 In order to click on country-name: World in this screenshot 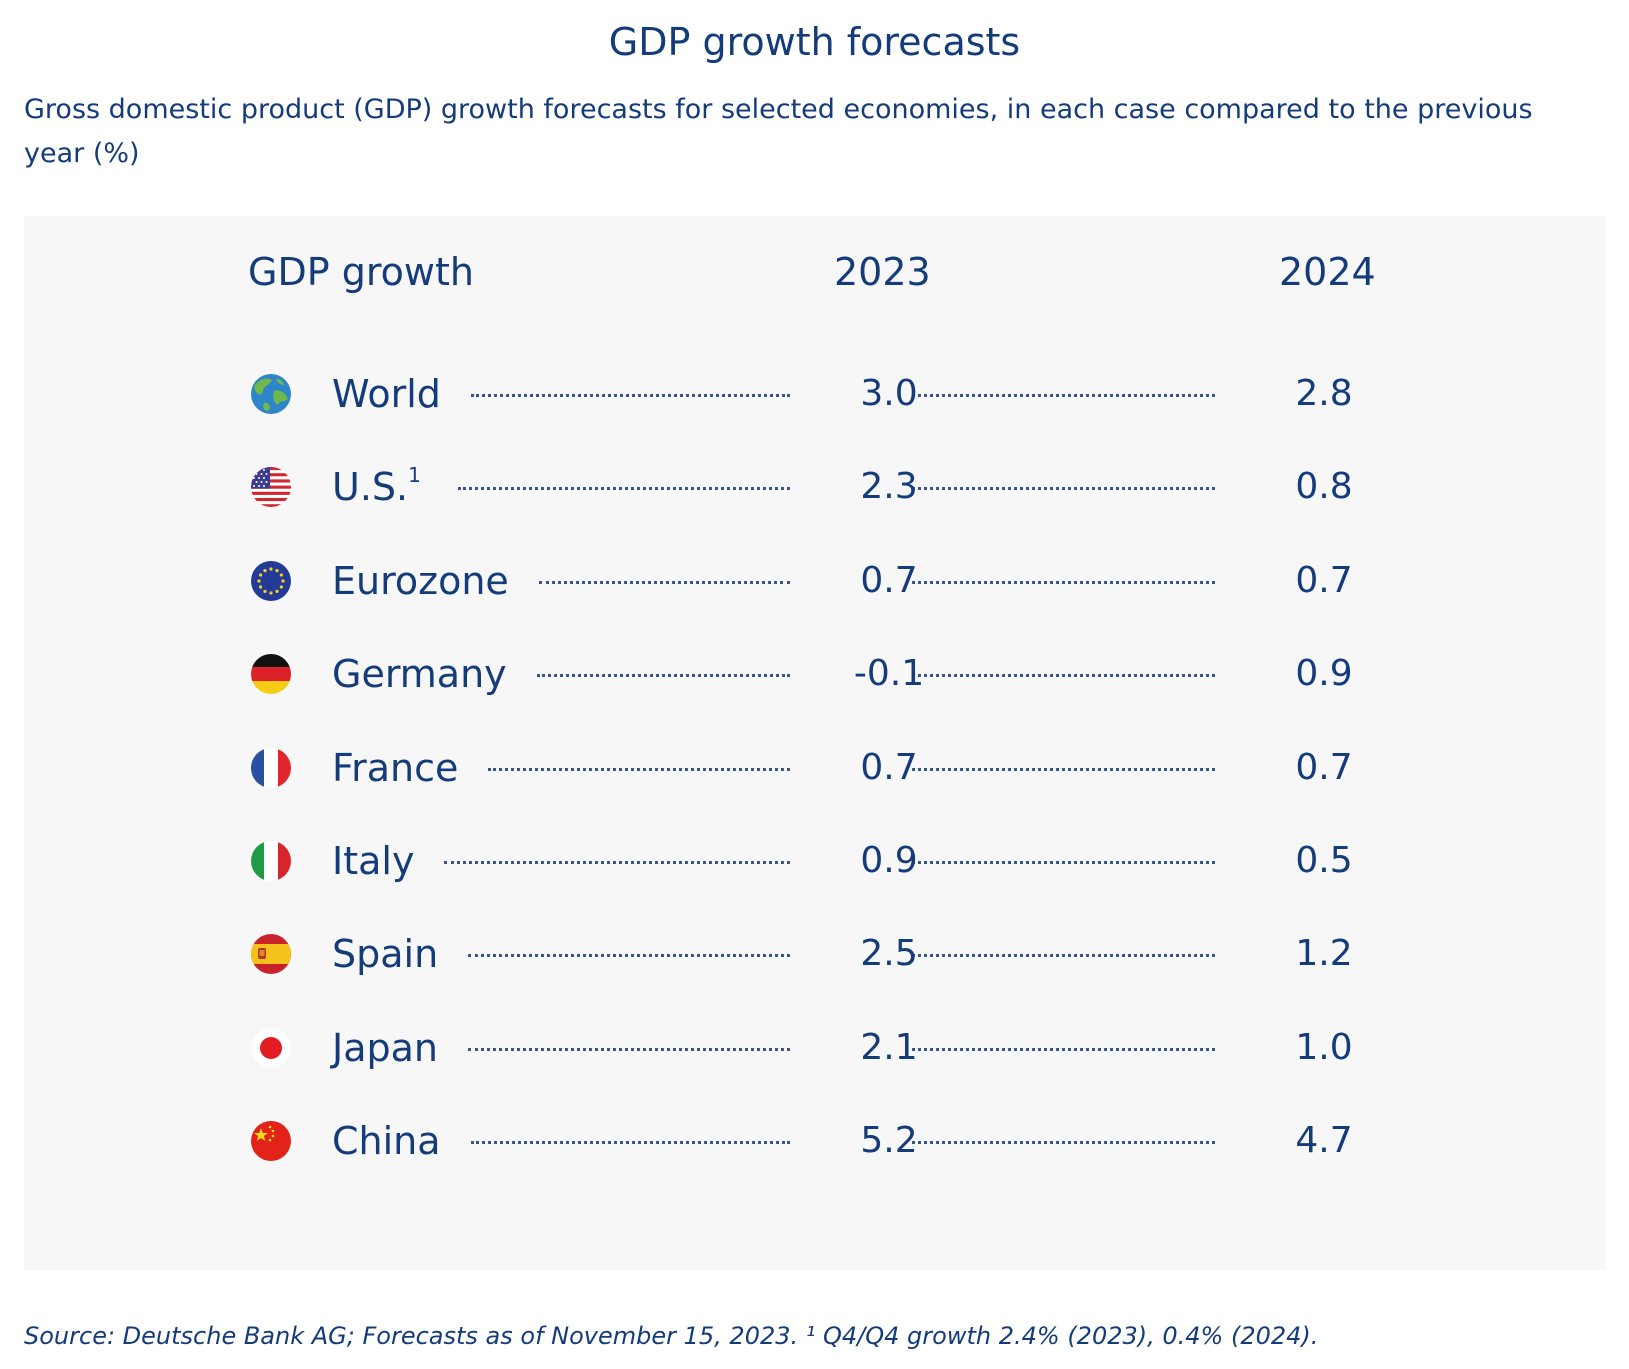, I will do `click(386, 394)`.